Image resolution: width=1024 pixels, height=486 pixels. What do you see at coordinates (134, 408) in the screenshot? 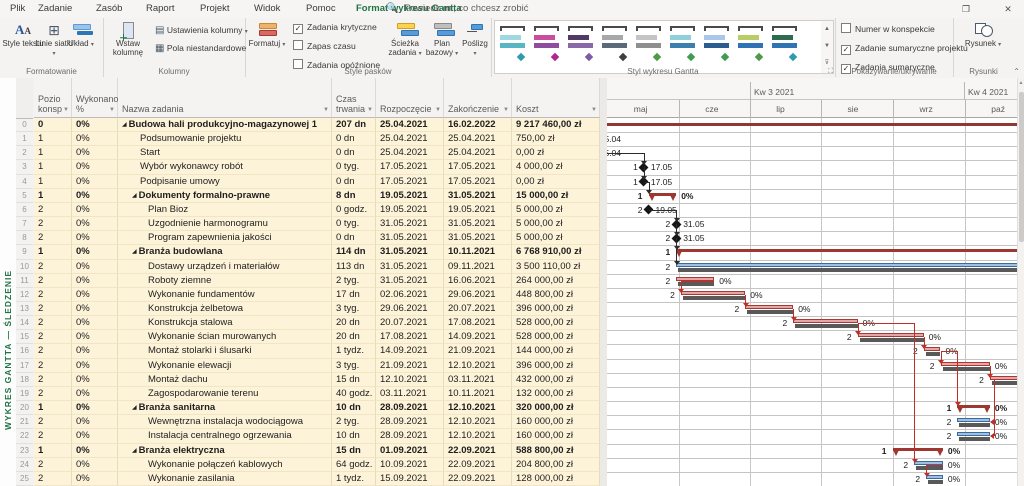
I see `expand-collapse-icon: ◢` at bounding box center [134, 408].